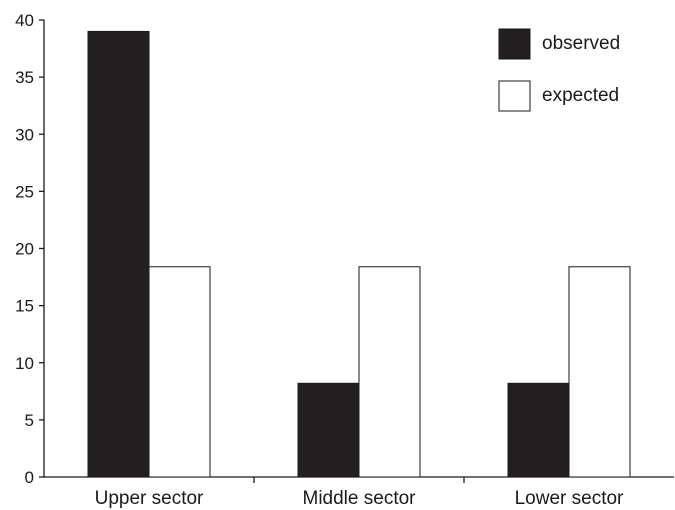 The width and height of the screenshot is (675, 510). I want to click on y-axis: 0 5 10 15 20 25 30 35 40, so click(30, 249).